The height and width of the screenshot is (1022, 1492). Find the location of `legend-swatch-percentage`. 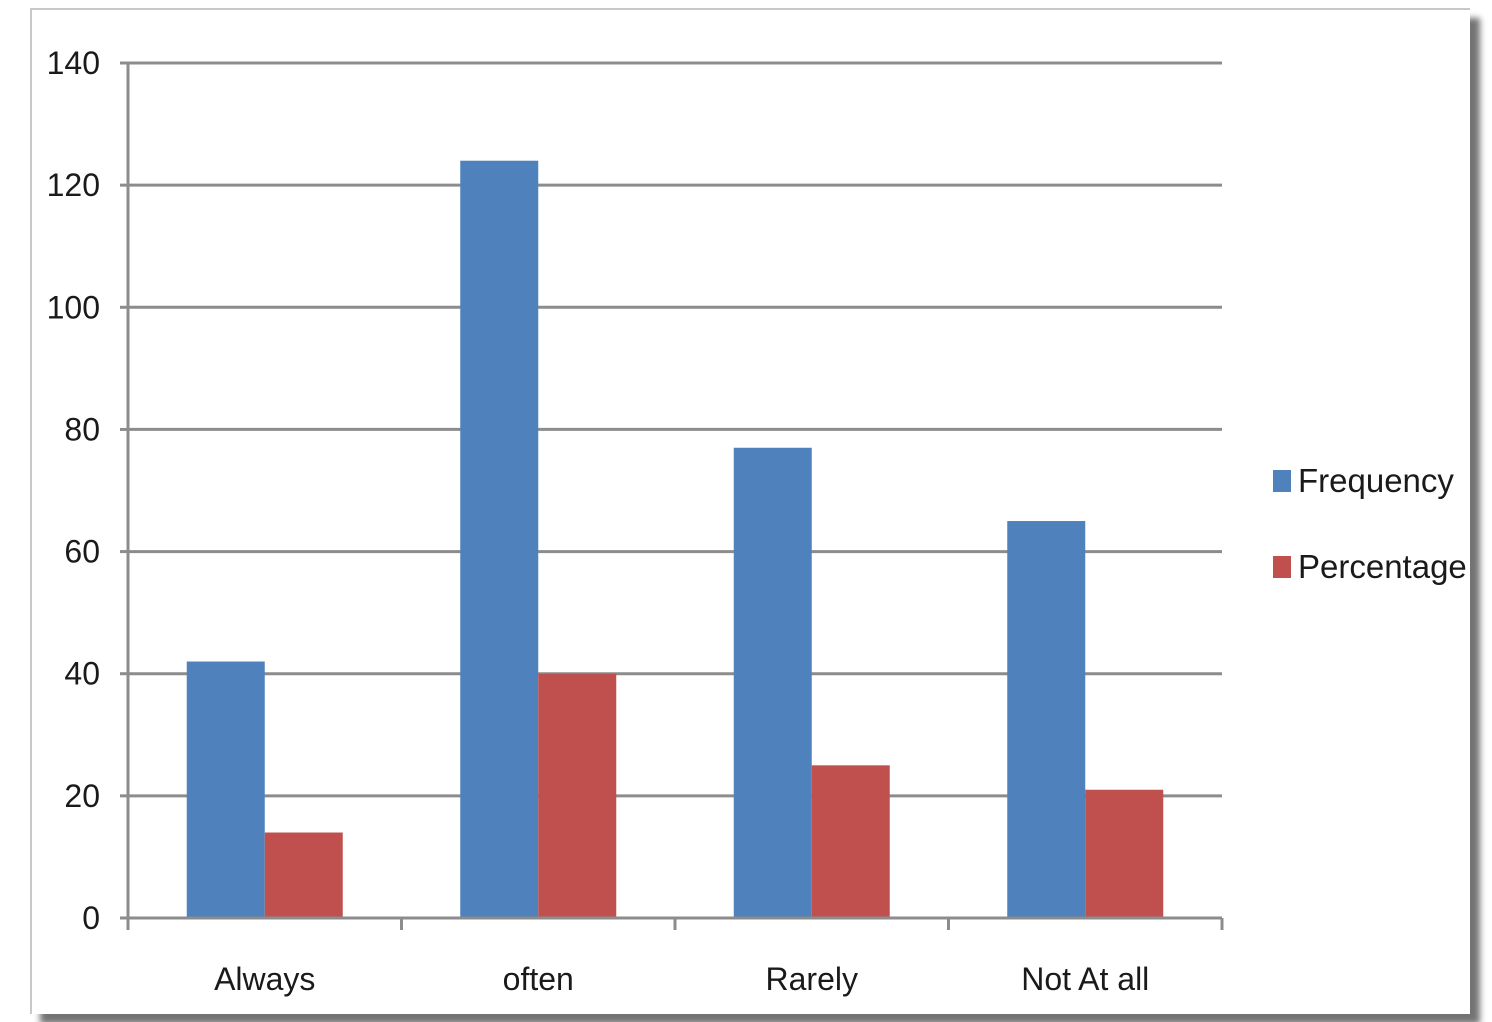

legend-swatch-percentage is located at coordinates (1282, 567).